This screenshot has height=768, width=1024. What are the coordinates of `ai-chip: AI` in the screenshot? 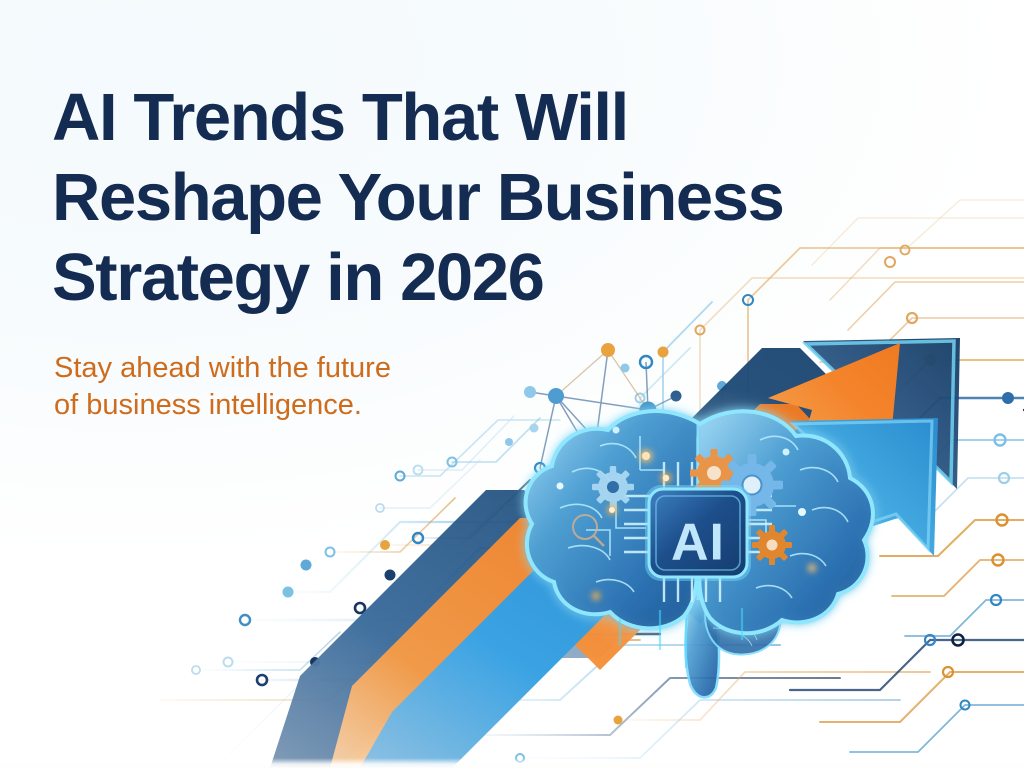 It's located at (698, 533).